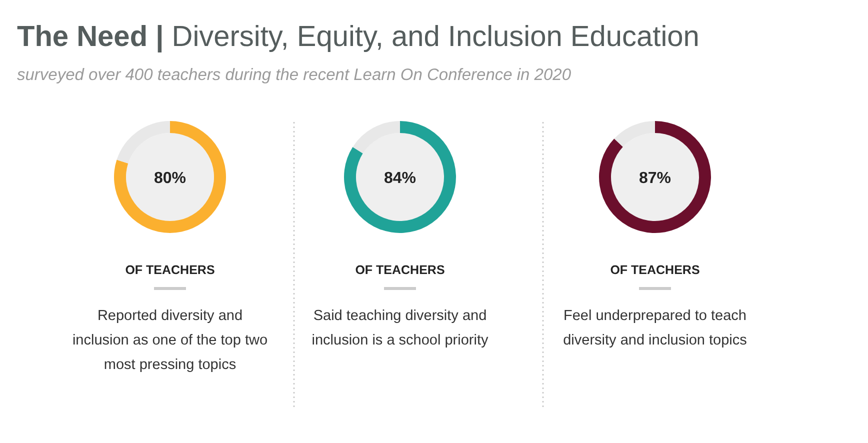 This screenshot has height=443, width=868. Describe the element at coordinates (170, 340) in the screenshot. I see `text: Reported diversity and inclusion as one of the top two most pressing topics` at that location.